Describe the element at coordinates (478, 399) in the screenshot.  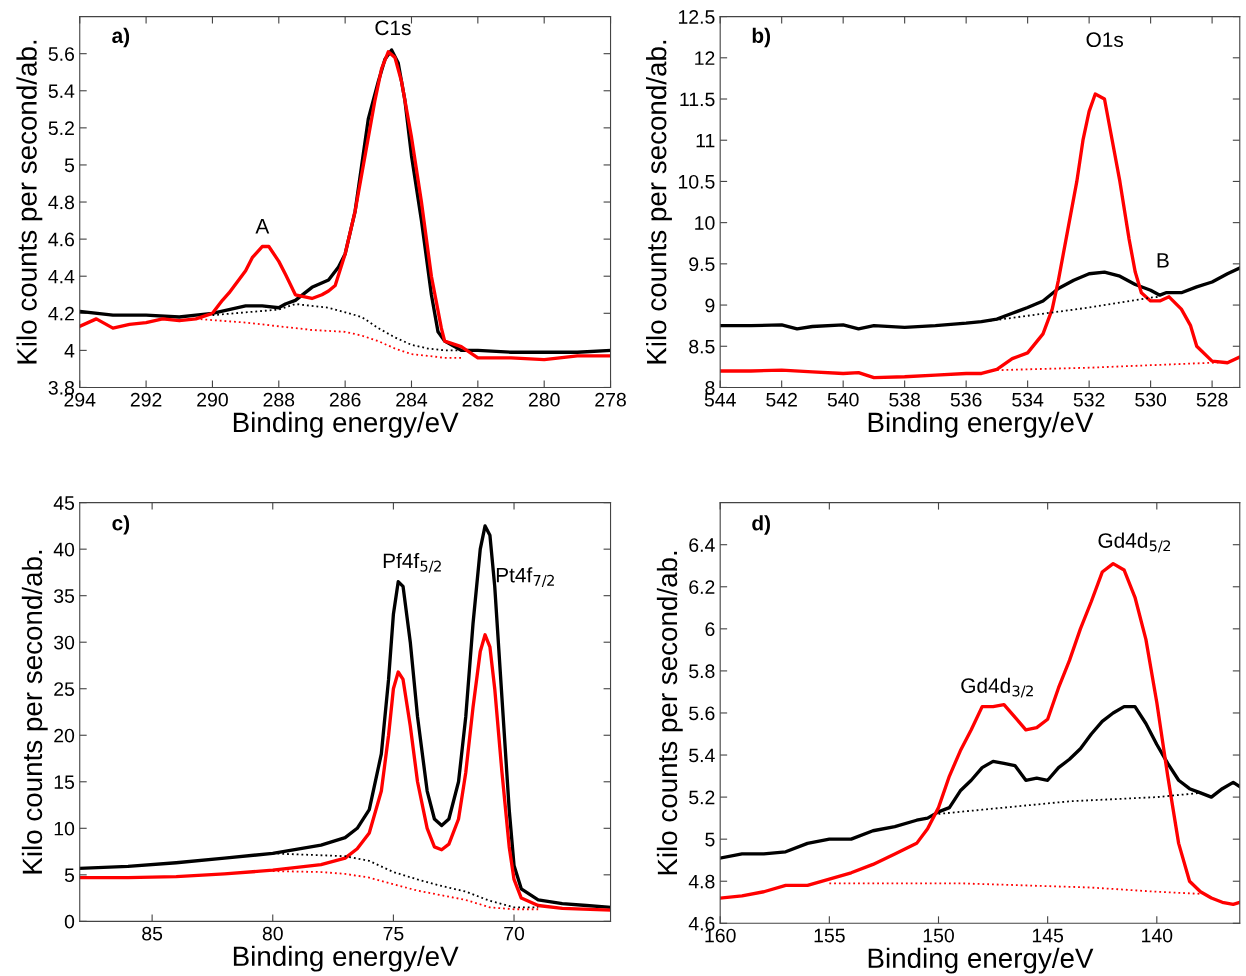
I see `x-tick-label: 282` at that location.